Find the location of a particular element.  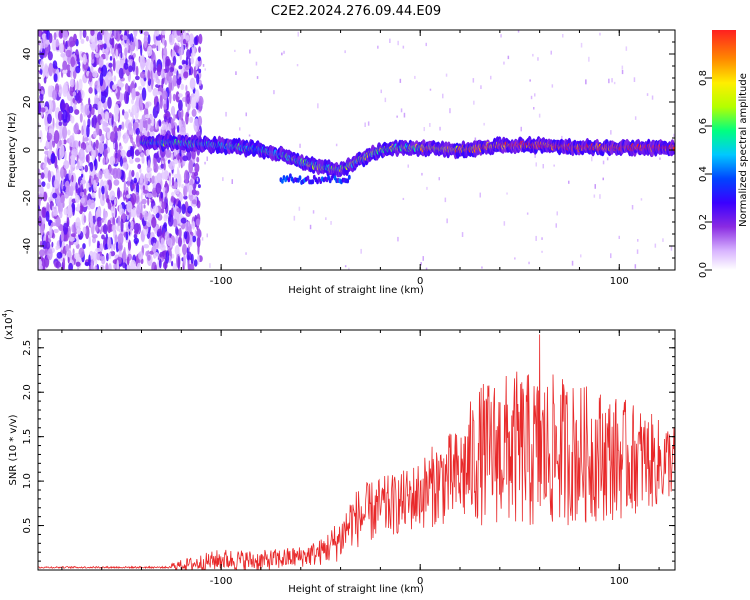

y-tick-label: 0.5 is located at coordinates (27, 526).